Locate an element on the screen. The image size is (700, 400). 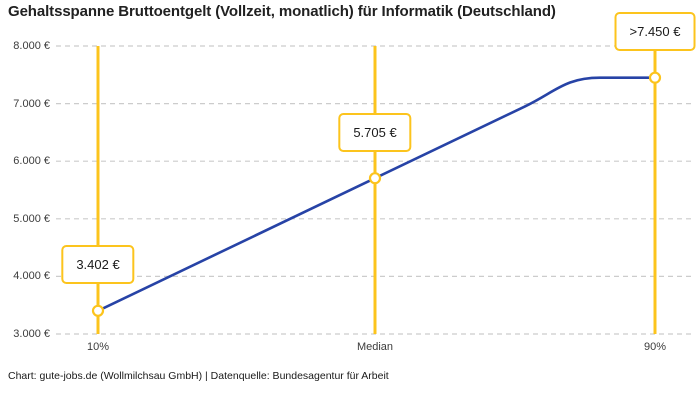
data-point-90% is located at coordinates (655, 77).